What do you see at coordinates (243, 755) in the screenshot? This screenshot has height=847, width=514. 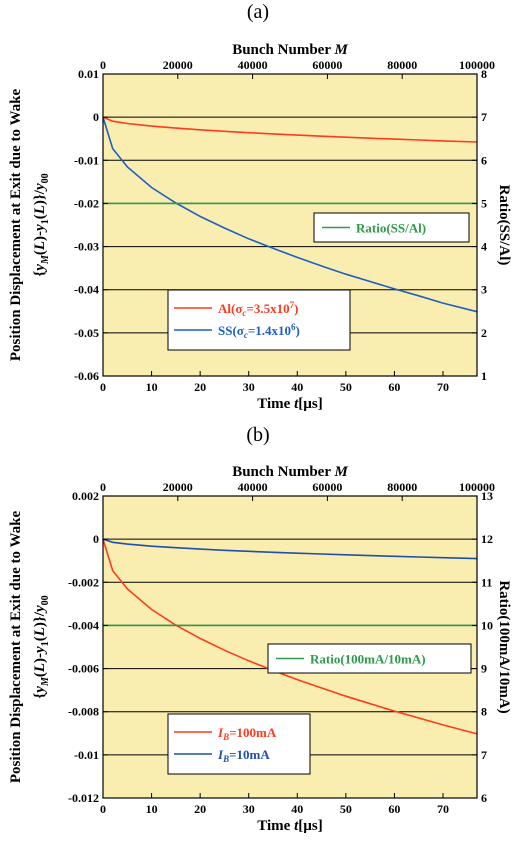 I see `legend-label: IB=10mA` at bounding box center [243, 755].